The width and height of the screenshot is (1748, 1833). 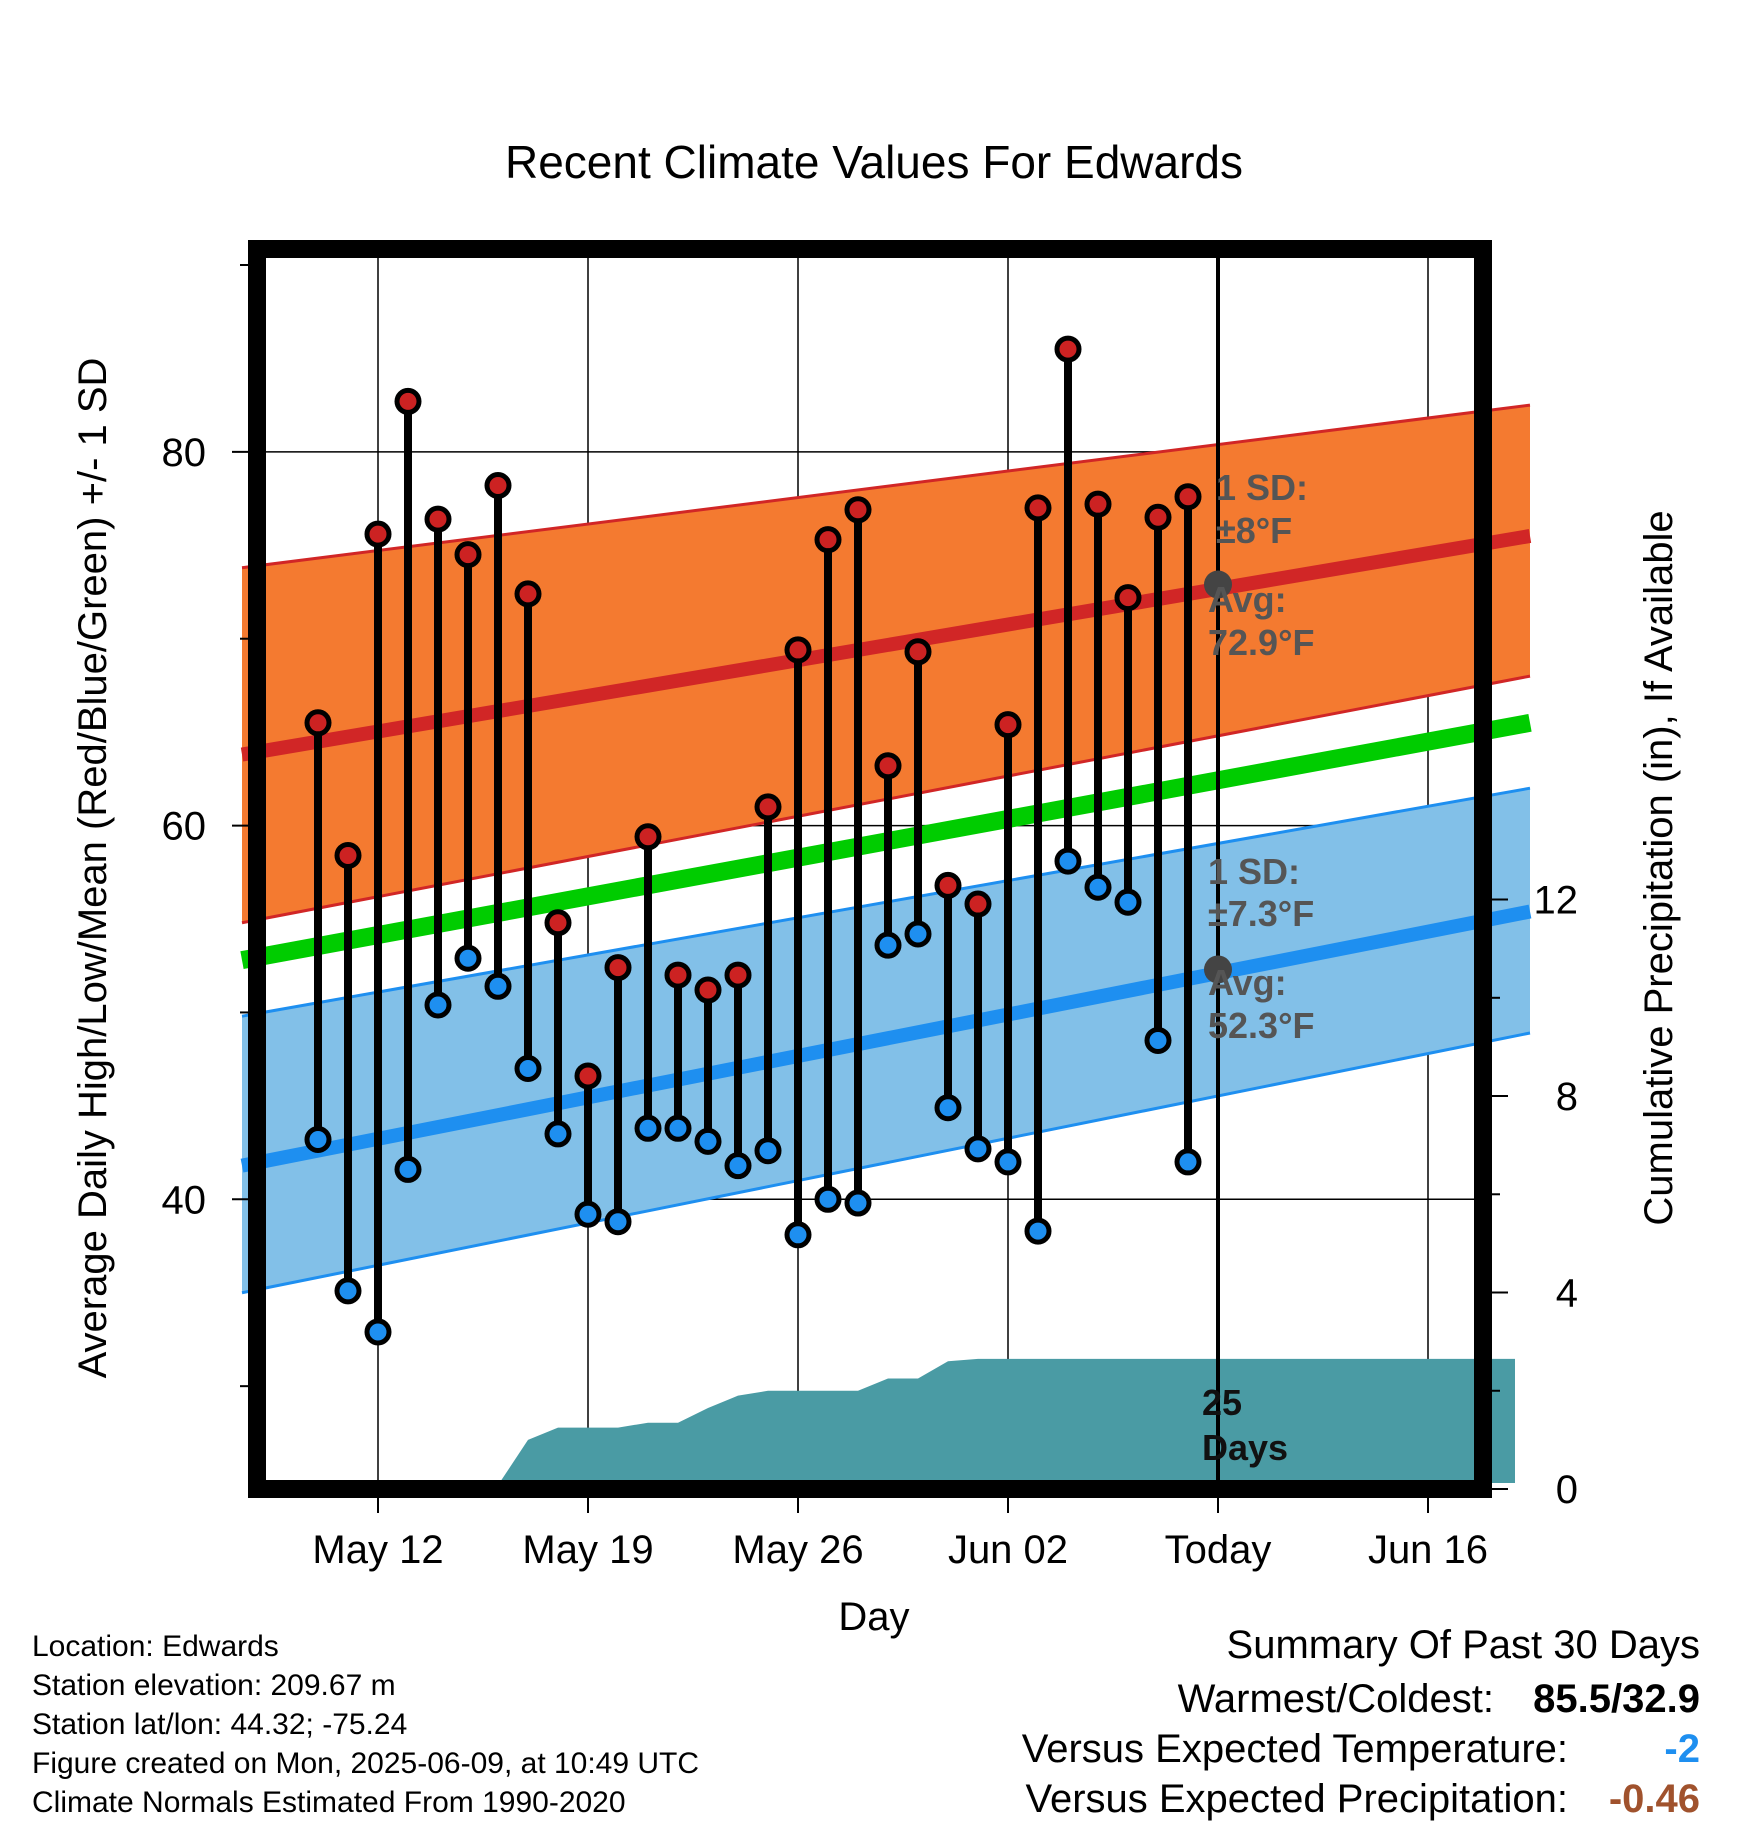 I want to click on today-low-avg-dot, so click(x=1218, y=969).